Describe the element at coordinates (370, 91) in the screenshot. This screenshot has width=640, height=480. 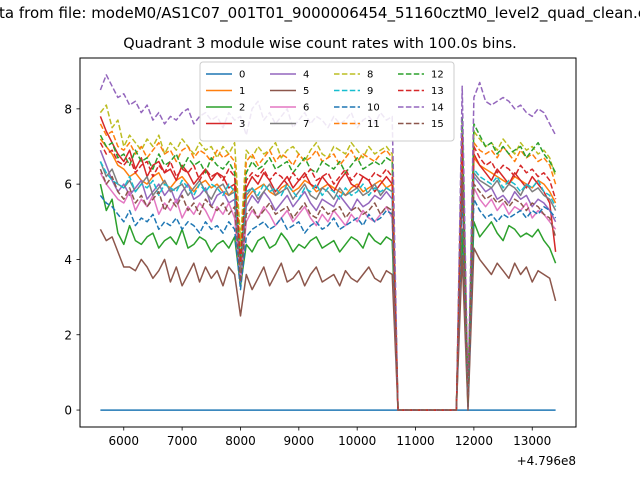
I see `legend-label: 9` at that location.